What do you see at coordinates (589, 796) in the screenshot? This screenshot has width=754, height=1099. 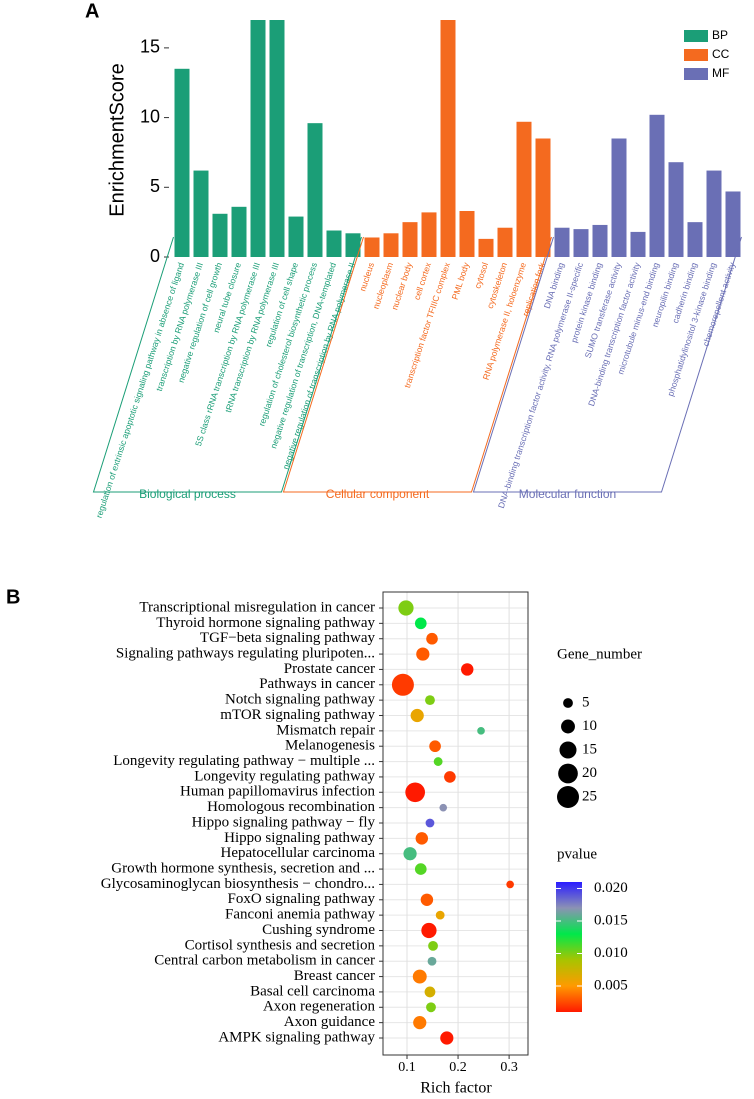 I see `size-legend-label: 25` at bounding box center [589, 796].